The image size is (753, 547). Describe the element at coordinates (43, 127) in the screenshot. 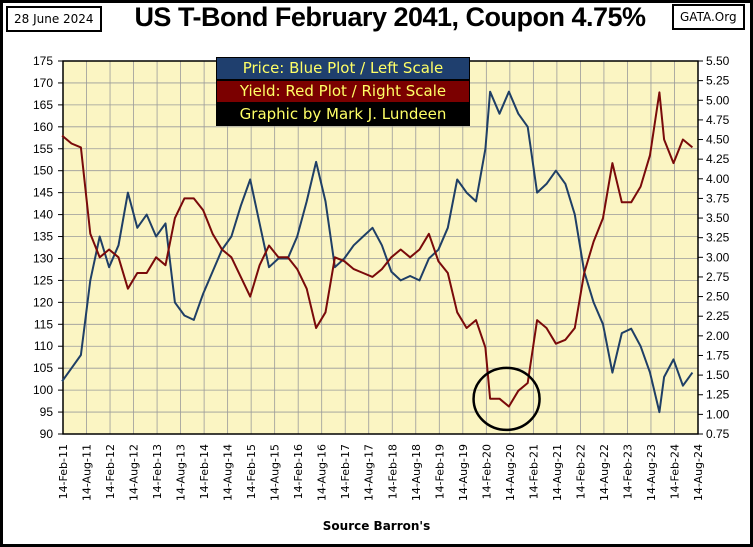

I see `left-tick-label: 160` at that location.